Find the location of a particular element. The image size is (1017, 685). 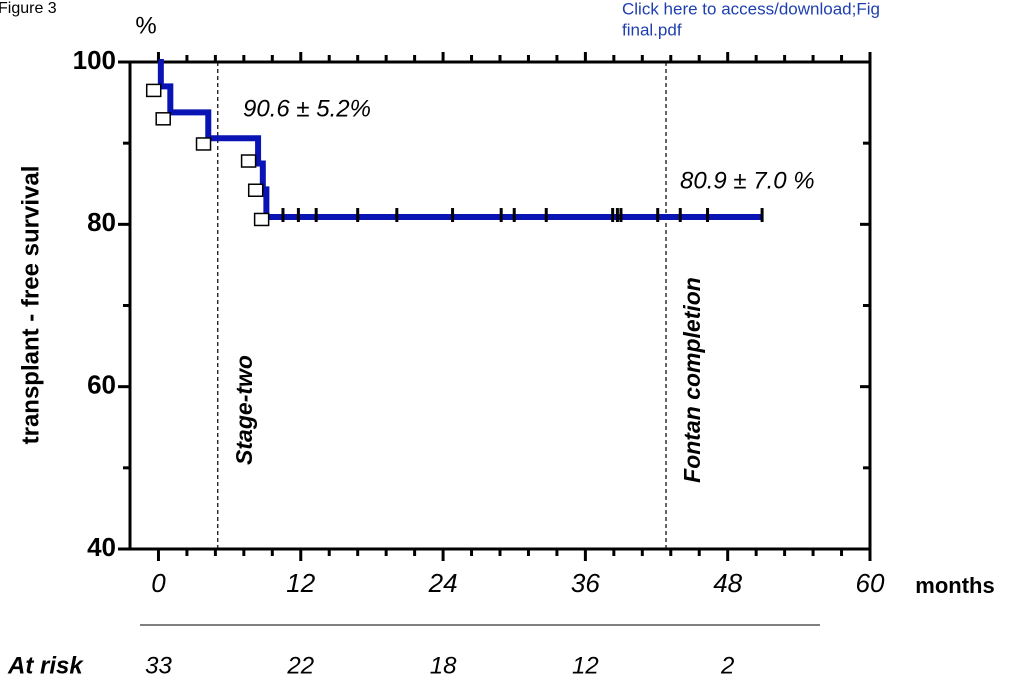

y-tick-label: 40 is located at coordinates (101, 547).